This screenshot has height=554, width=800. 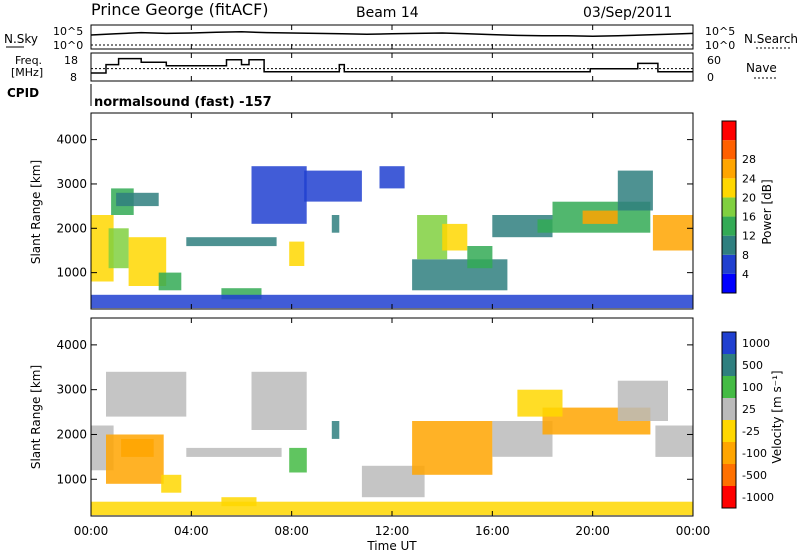 I want to click on velocity-colorbar: 1000 500 100 25 -25 -100 -500 -1000, so click(x=747, y=420).